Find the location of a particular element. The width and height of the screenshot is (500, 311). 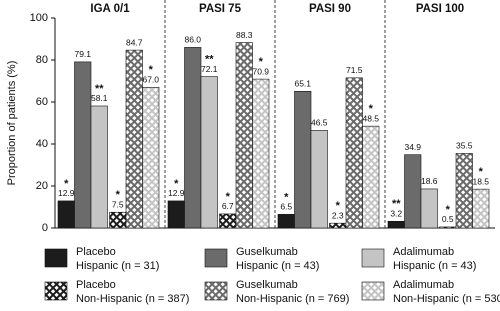

y-tick-label: 60 is located at coordinates (42, 102).